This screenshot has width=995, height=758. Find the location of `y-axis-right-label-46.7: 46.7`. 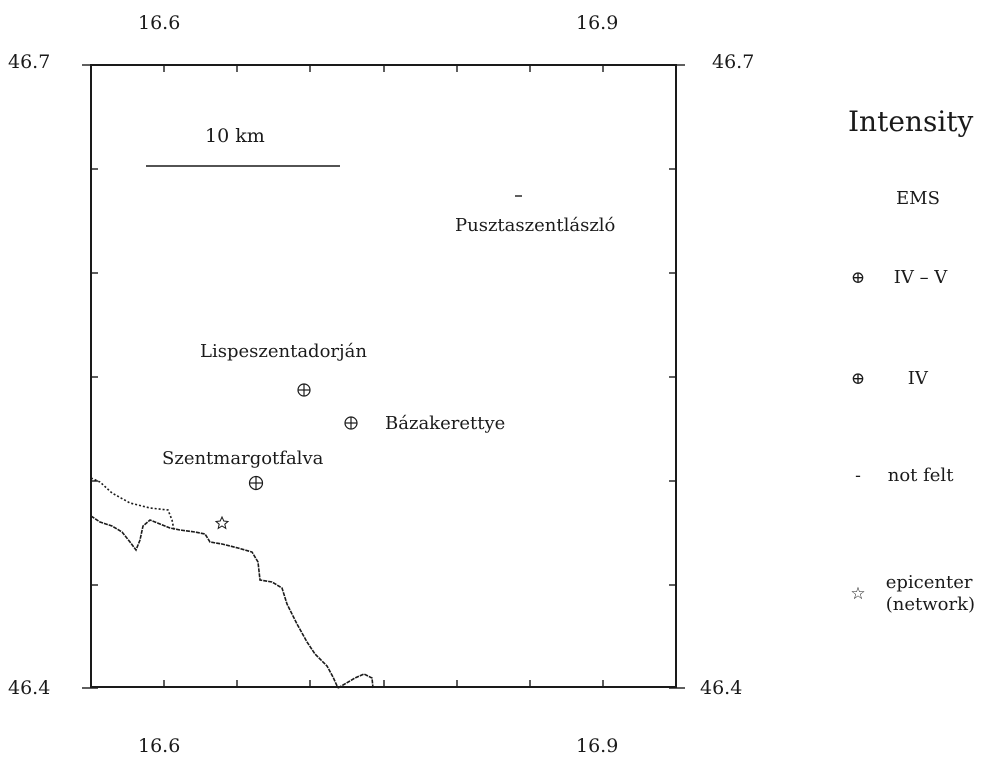

y-axis-right-label-46.7: 46.7 is located at coordinates (733, 62).